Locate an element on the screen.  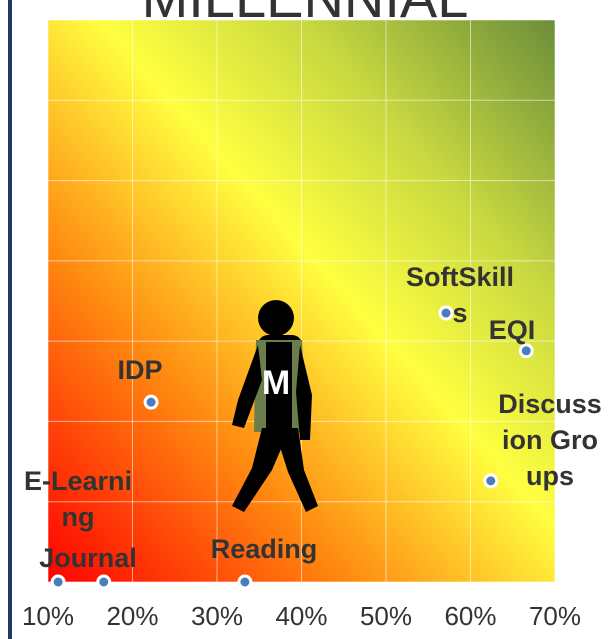
point-label: EQI is located at coordinates (512, 330).